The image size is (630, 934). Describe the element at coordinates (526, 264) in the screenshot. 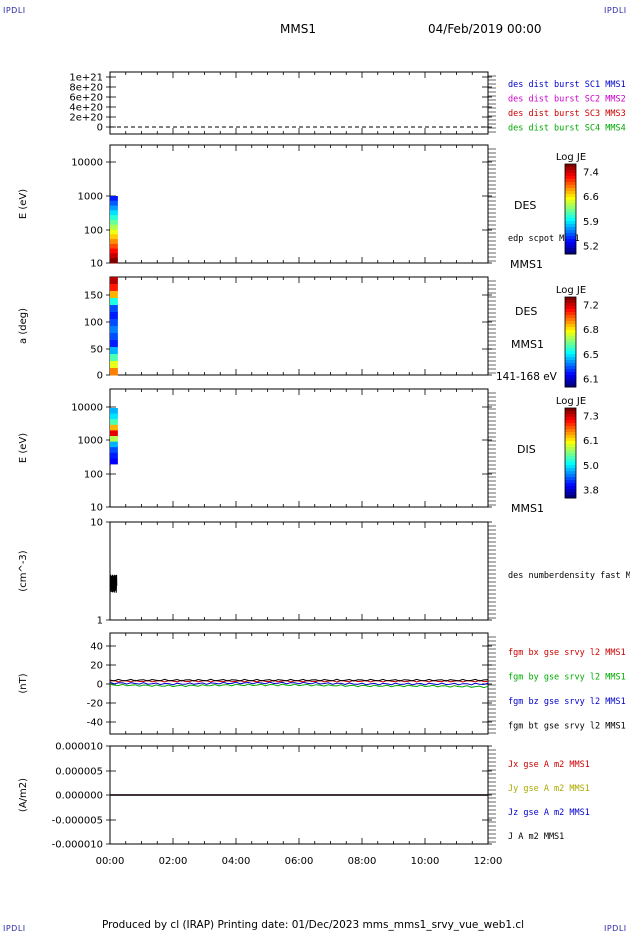

I see `spacecraft-label: MMS1` at that location.